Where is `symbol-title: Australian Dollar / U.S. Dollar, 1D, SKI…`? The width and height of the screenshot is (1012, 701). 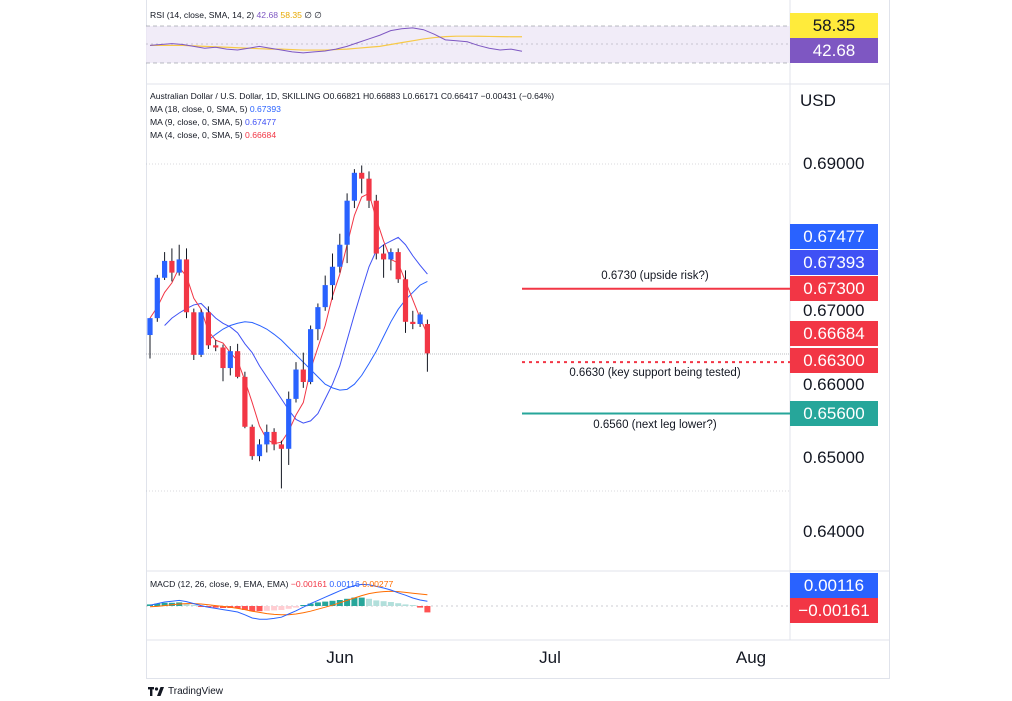
symbol-title: Australian Dollar / U.S. Dollar, 1D, SKI… is located at coordinates (235, 96).